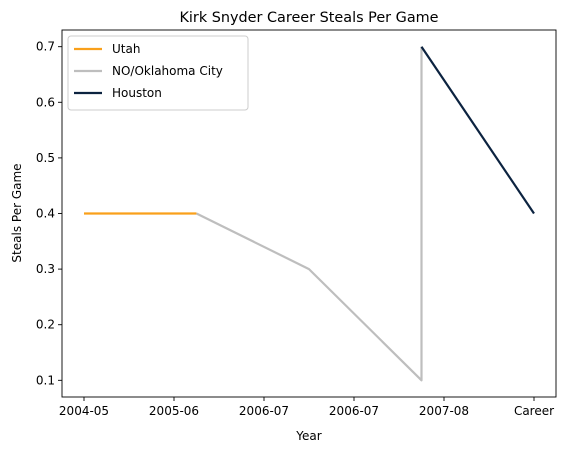 The height and width of the screenshot is (453, 570). What do you see at coordinates (45, 380) in the screenshot?
I see `y-tick-label: 0.1` at bounding box center [45, 380].